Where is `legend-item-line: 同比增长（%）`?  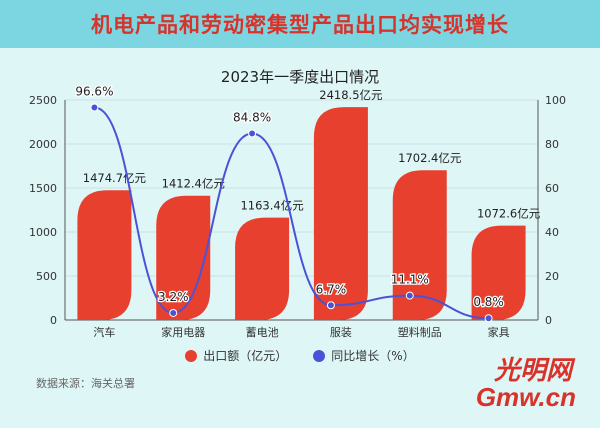
legend-item-line: 同比增长（%） is located at coordinates (364, 355).